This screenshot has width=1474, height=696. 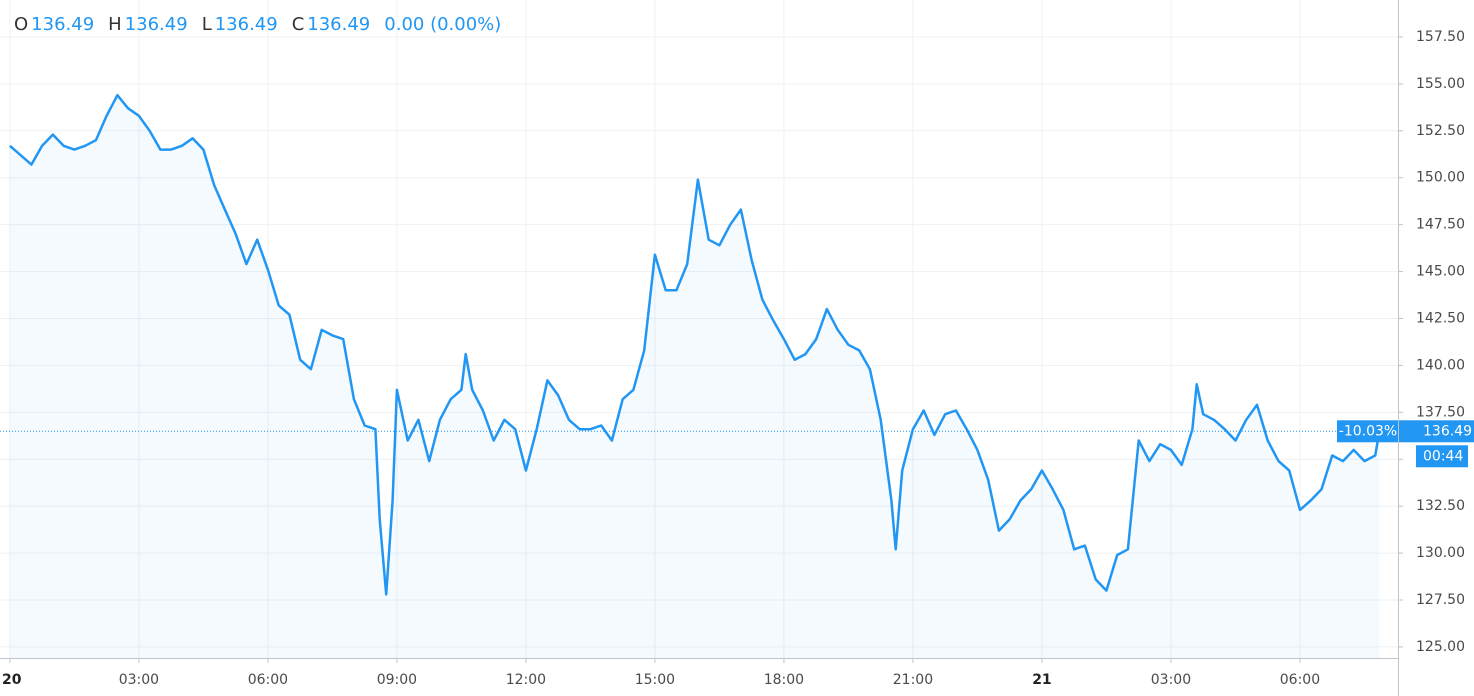 What do you see at coordinates (1440, 84) in the screenshot?
I see `y-tick-label: 155.00` at bounding box center [1440, 84].